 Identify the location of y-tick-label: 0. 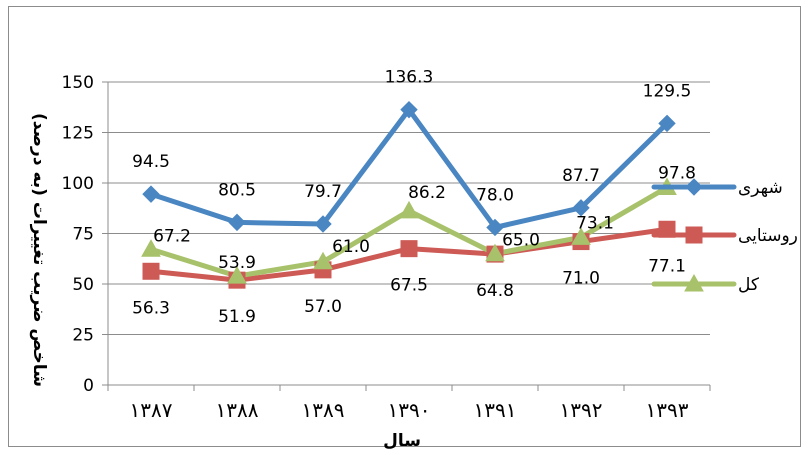
(88, 386).